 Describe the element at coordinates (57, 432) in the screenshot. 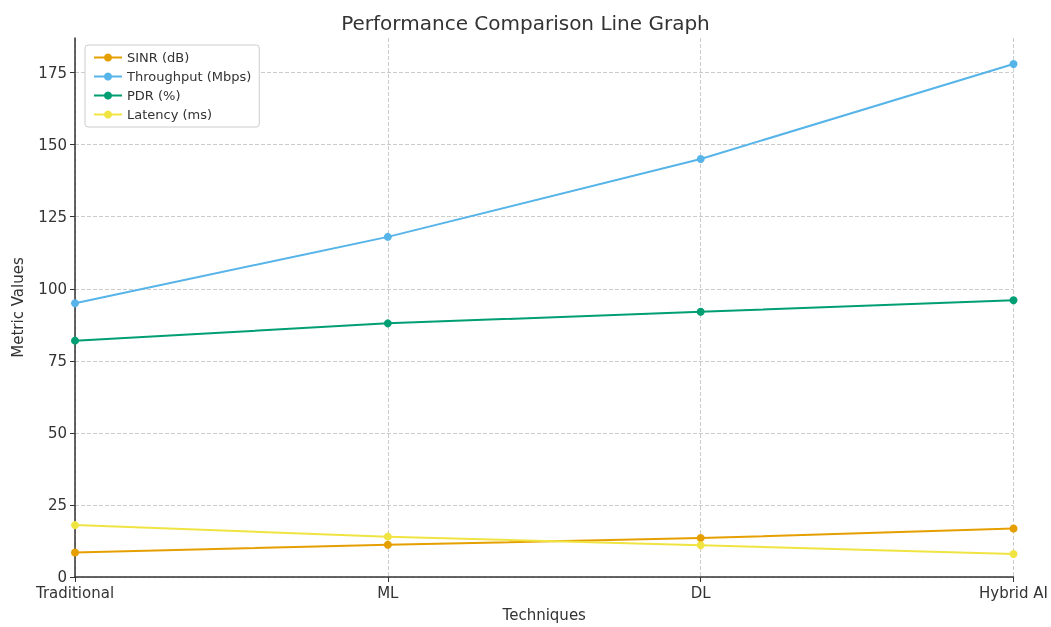

I see `y-tick-label: 50` at that location.